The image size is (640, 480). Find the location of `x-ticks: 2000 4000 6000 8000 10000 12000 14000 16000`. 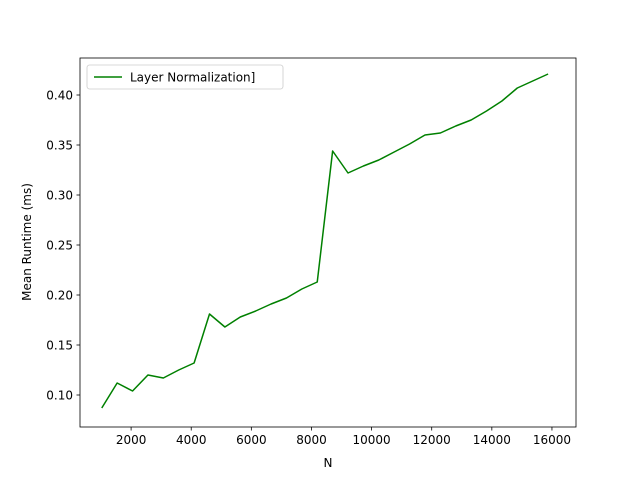

x-ticks: 2000 4000 6000 8000 10000 12000 14000 16000 is located at coordinates (343, 437).